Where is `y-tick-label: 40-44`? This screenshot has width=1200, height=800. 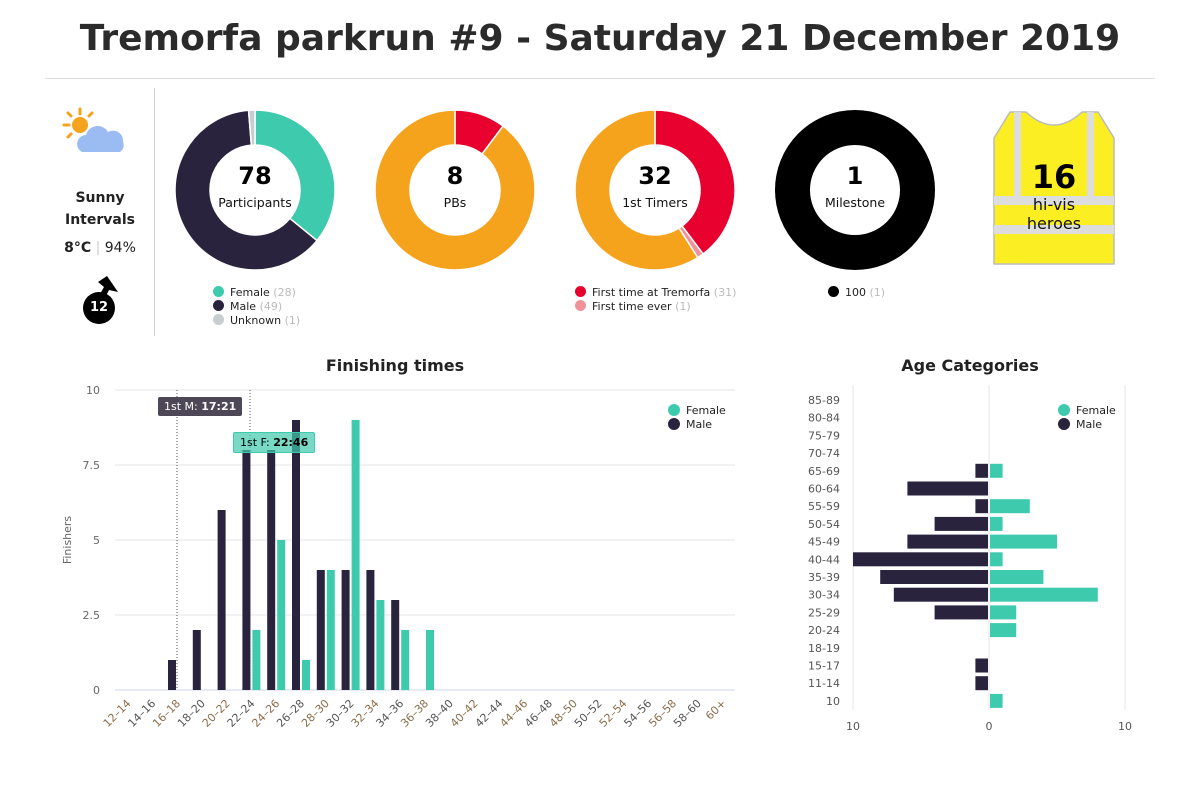
y-tick-label: 40-44 is located at coordinates (824, 559).